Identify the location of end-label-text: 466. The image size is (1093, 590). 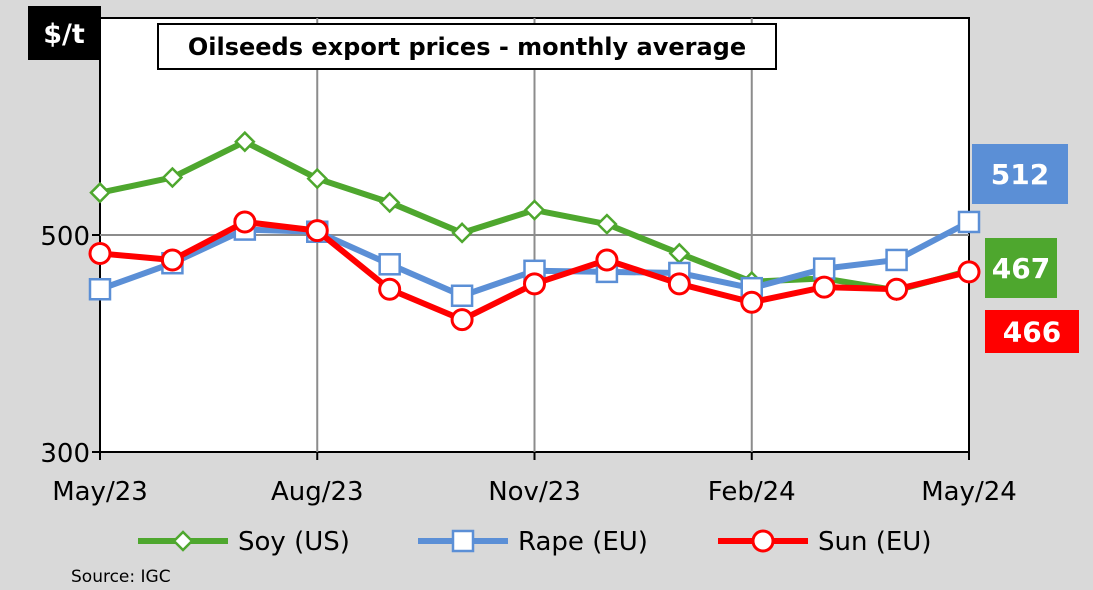
(1032, 332).